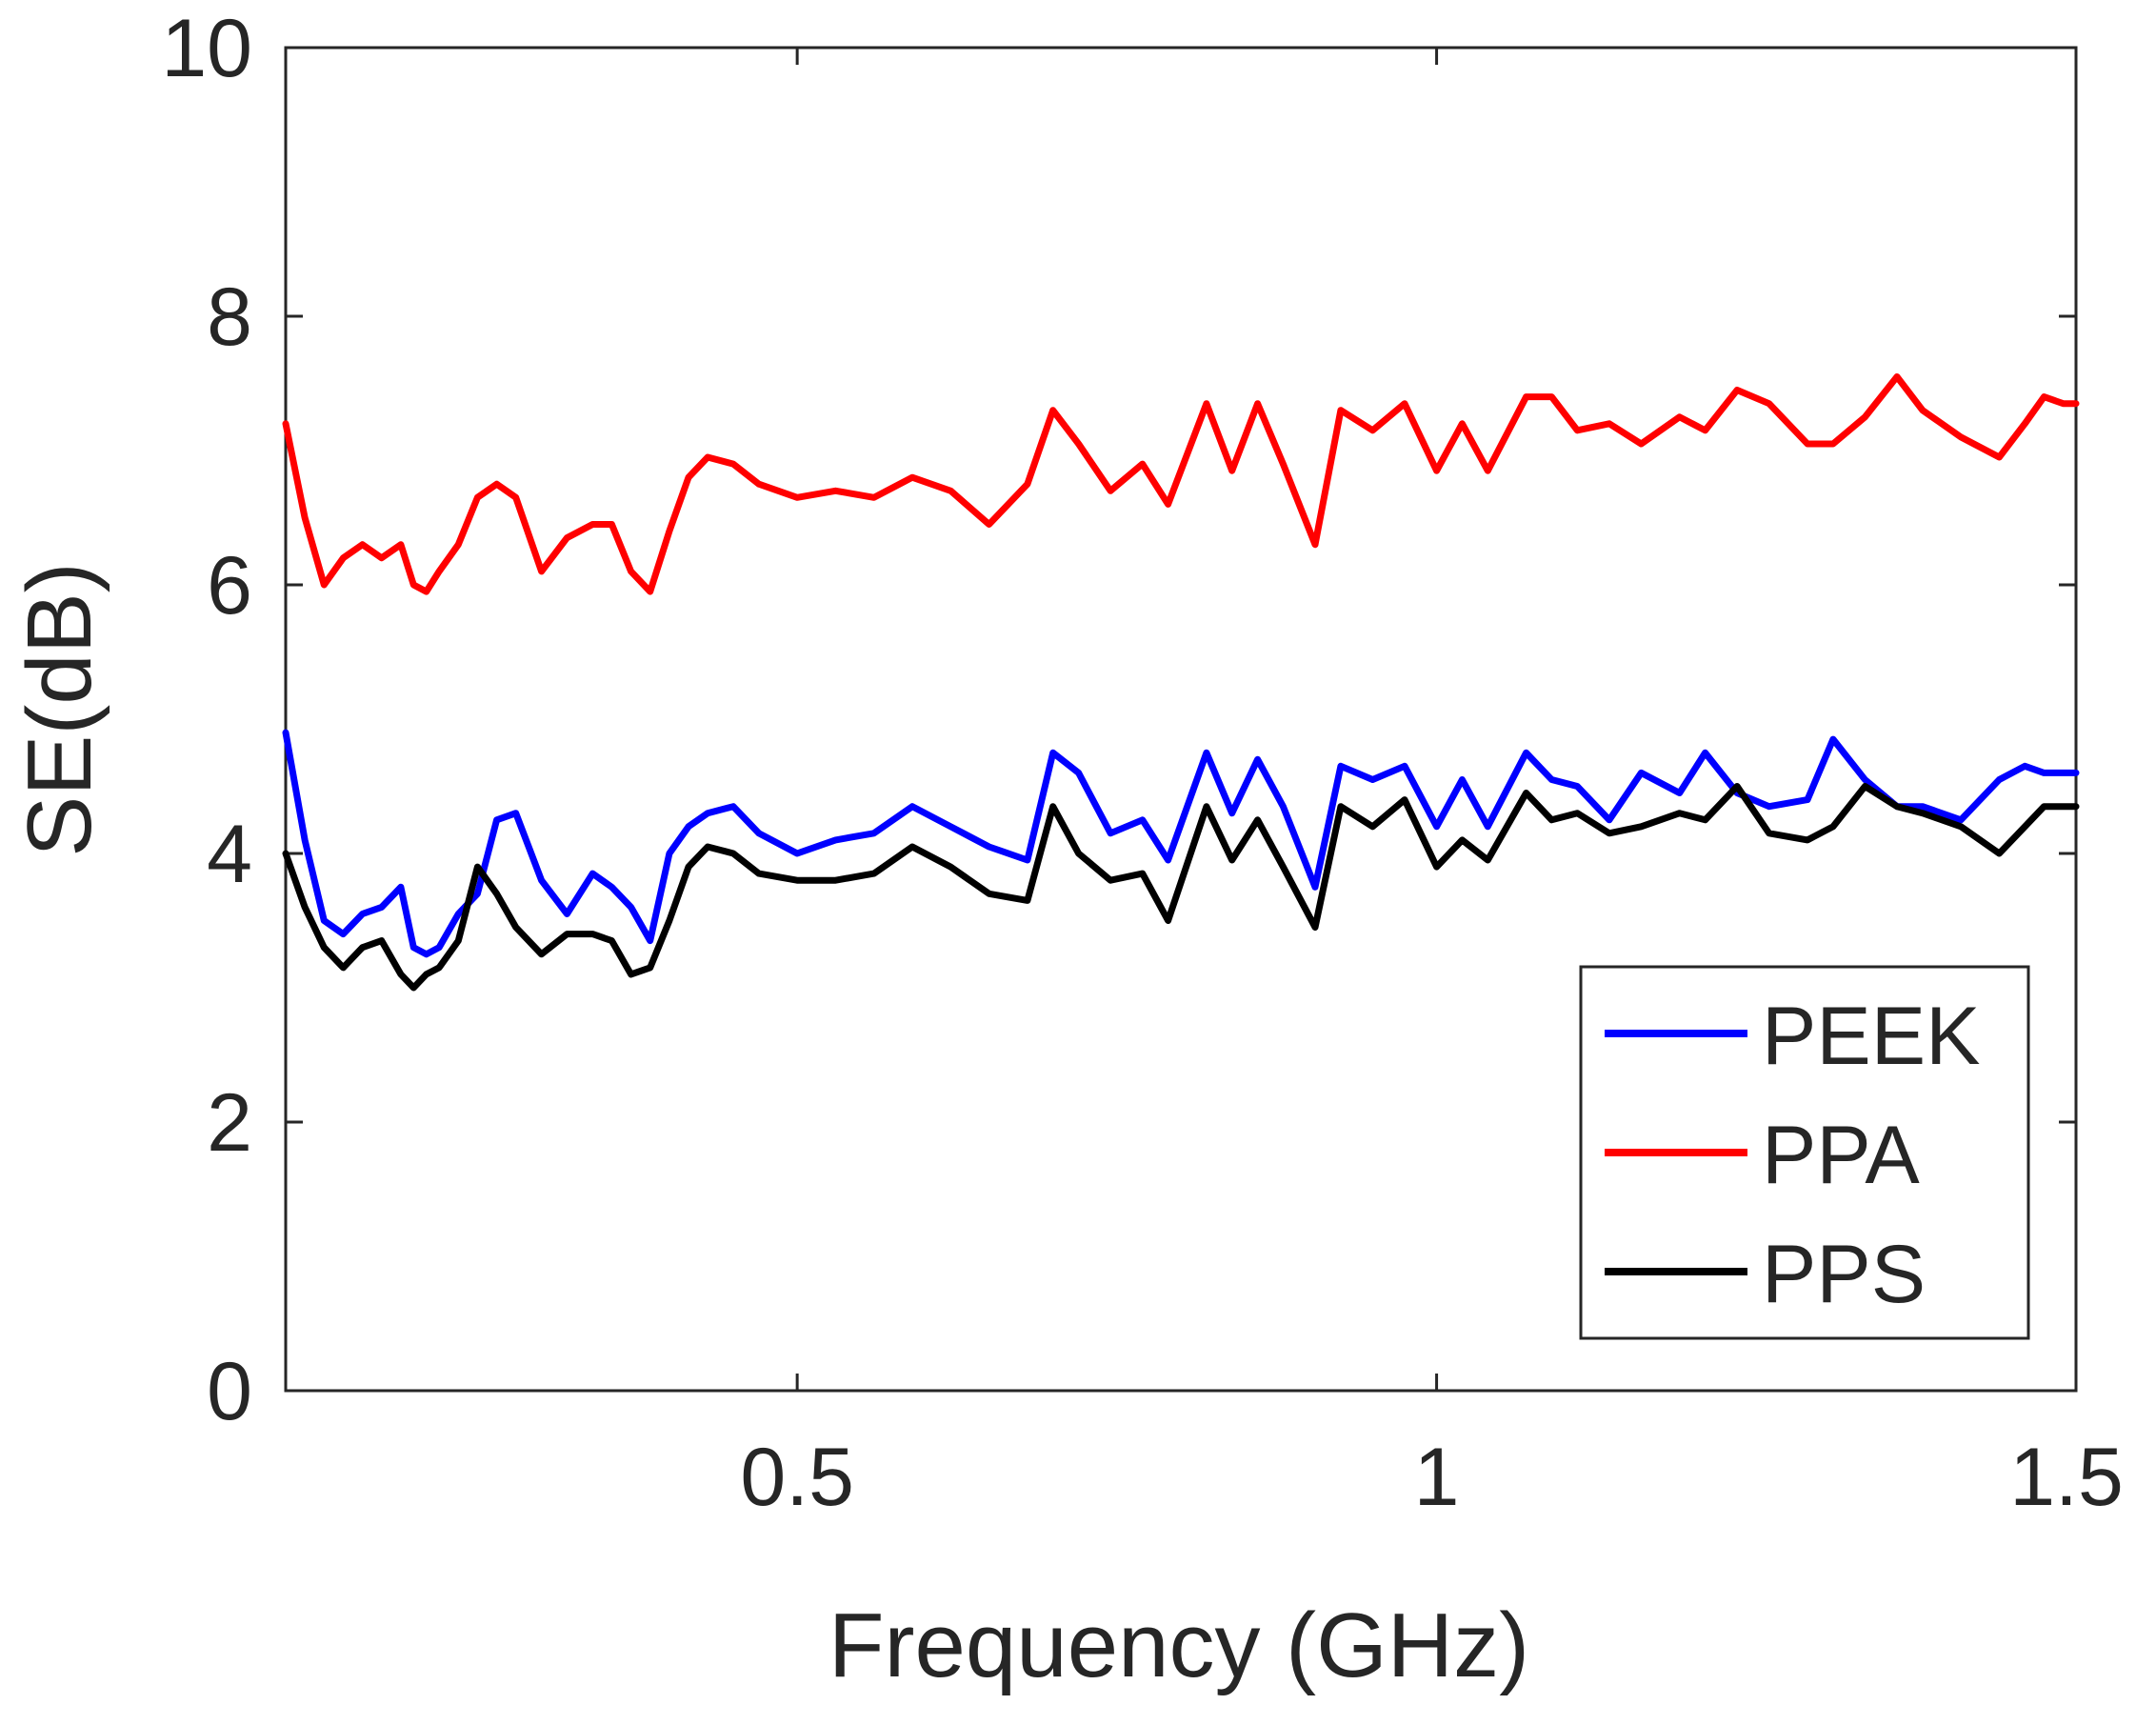  I want to click on legend: PEEK PPA PPS, so click(1804, 1152).